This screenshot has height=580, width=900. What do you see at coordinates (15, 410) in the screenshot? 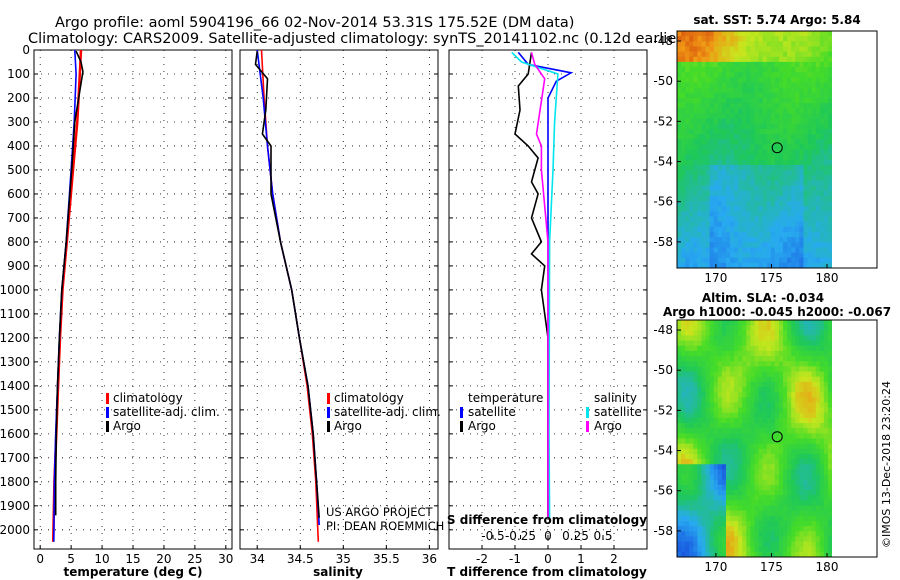
I see `depth-tick-label: 1500` at bounding box center [15, 410].